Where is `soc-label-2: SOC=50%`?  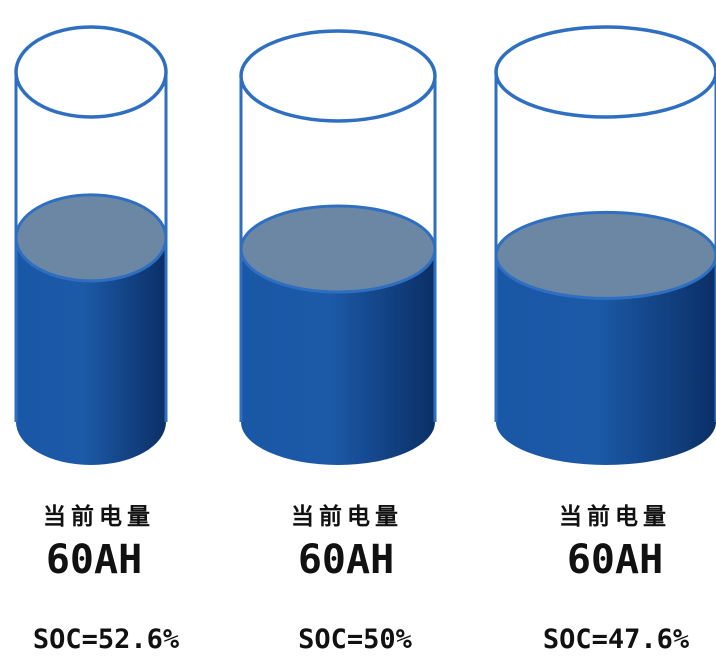
soc-label-2: SOC=50% is located at coordinates (355, 639).